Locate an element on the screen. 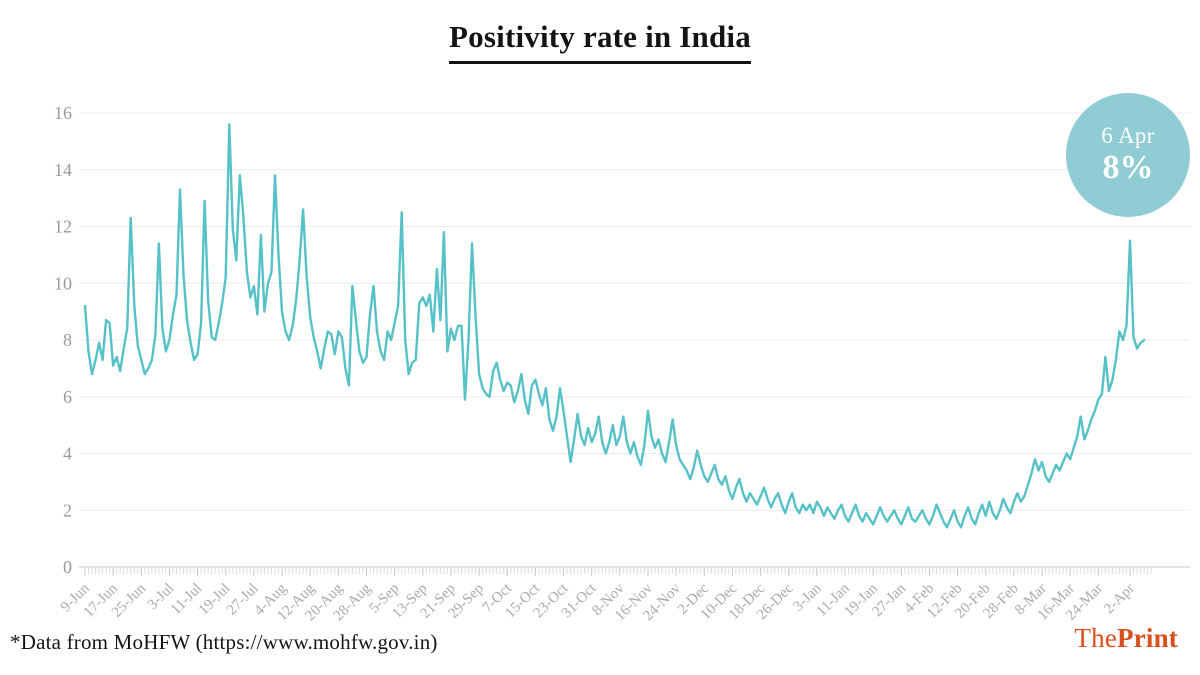  y-tick-label: 0 is located at coordinates (67, 567).